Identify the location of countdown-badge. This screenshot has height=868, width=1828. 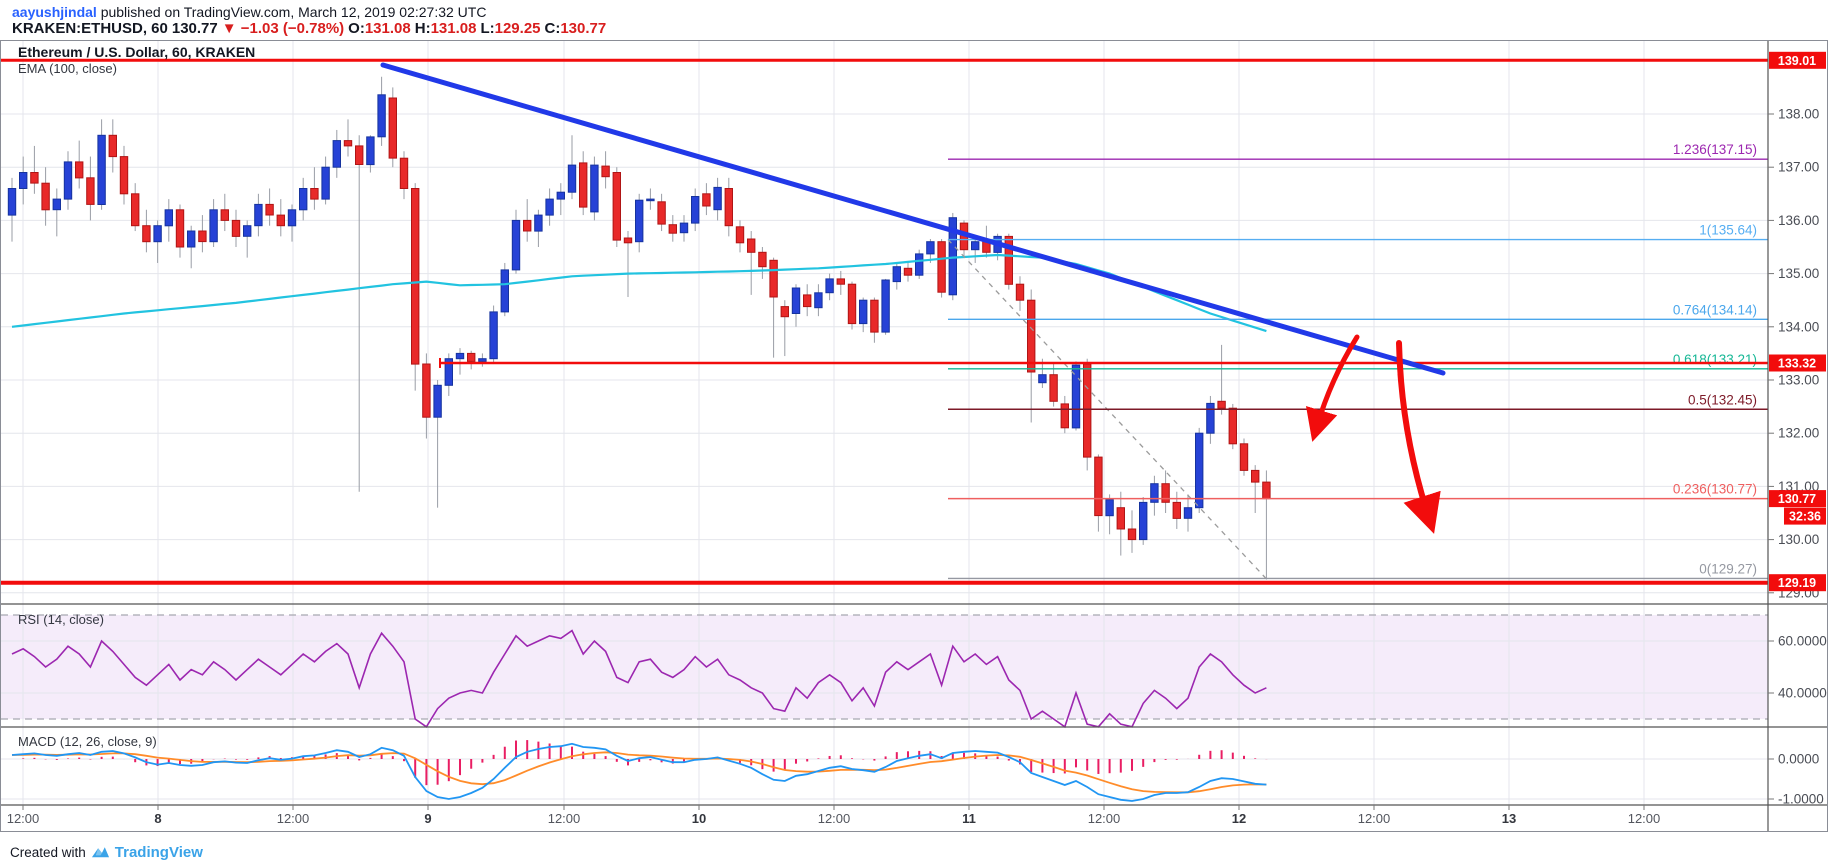
(1805, 516).